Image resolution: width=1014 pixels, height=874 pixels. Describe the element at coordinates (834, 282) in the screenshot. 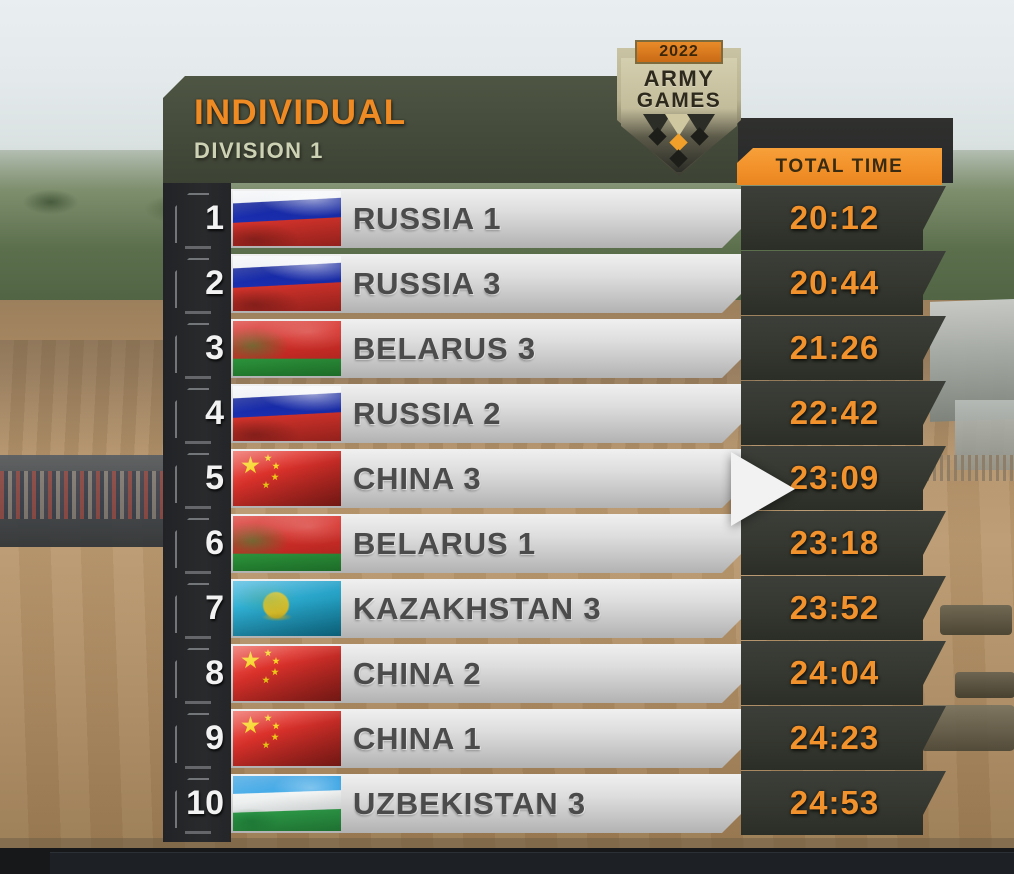

I see `total-time-value: 20:44` at that location.